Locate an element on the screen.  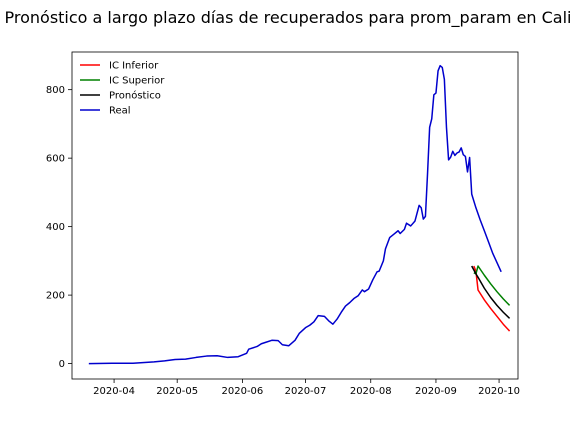
legend-label: Pronóstico is located at coordinates (135, 96).